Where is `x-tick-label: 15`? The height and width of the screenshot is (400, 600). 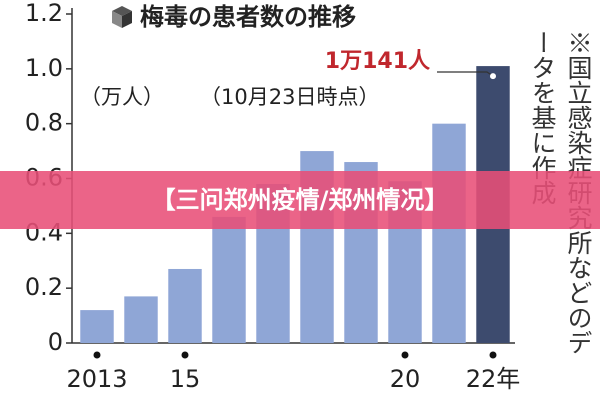 x-tick-label: 15 is located at coordinates (185, 379).